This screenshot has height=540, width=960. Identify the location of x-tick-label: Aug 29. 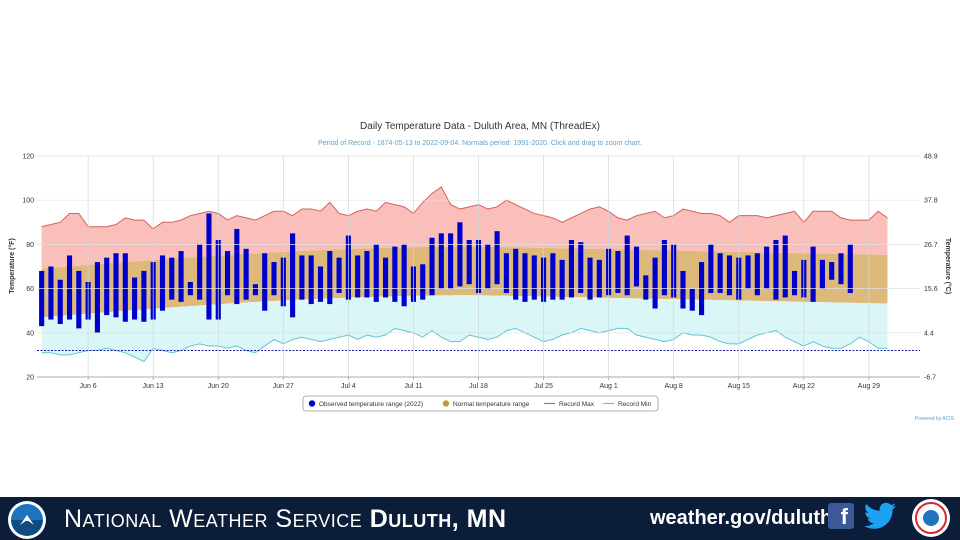
(869, 386).